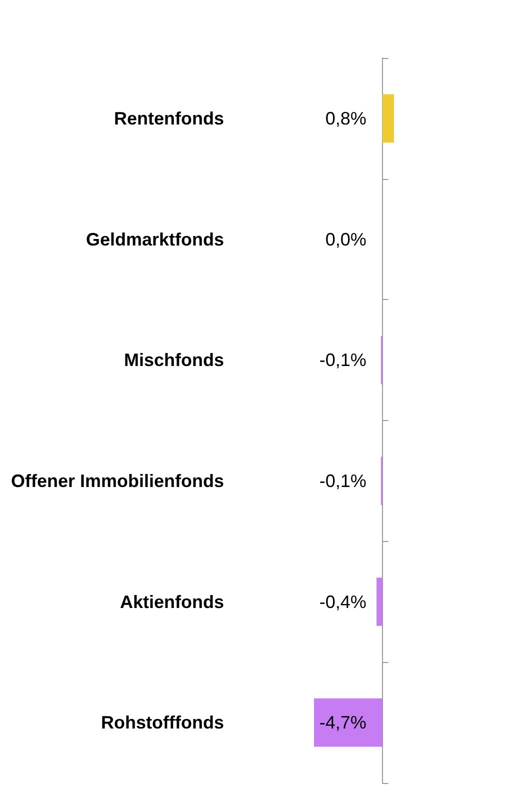  I want to click on y-tick-label: Aktienfonds, so click(172, 602).